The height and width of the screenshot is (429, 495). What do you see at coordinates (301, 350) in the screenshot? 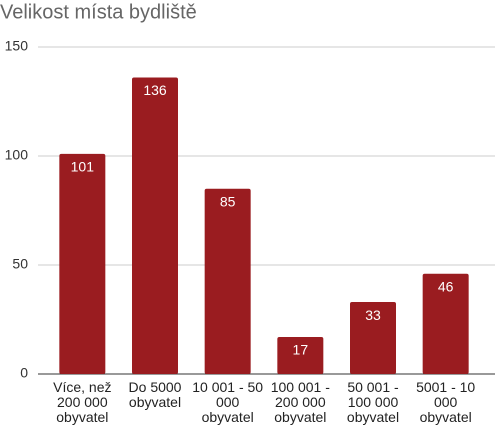
I see `value-label: 17` at bounding box center [301, 350].